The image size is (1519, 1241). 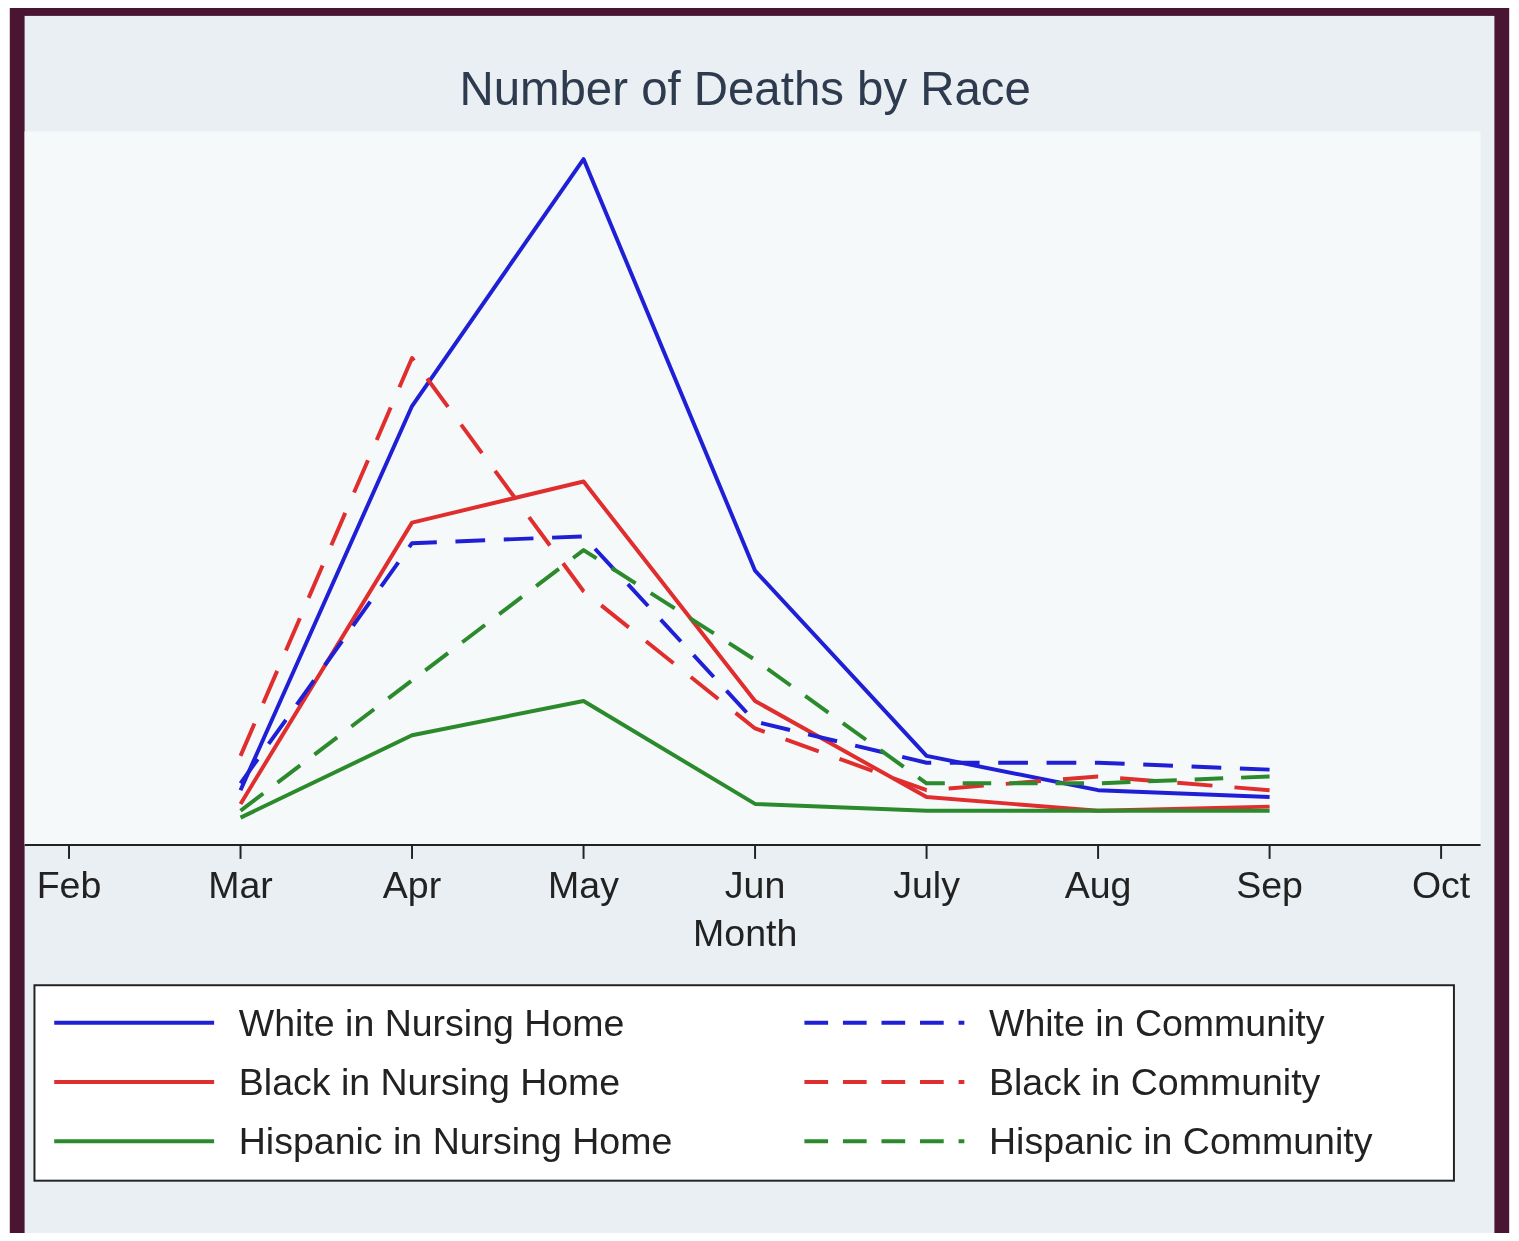 What do you see at coordinates (755, 885) in the screenshot?
I see `x-tick-label: Jun` at bounding box center [755, 885].